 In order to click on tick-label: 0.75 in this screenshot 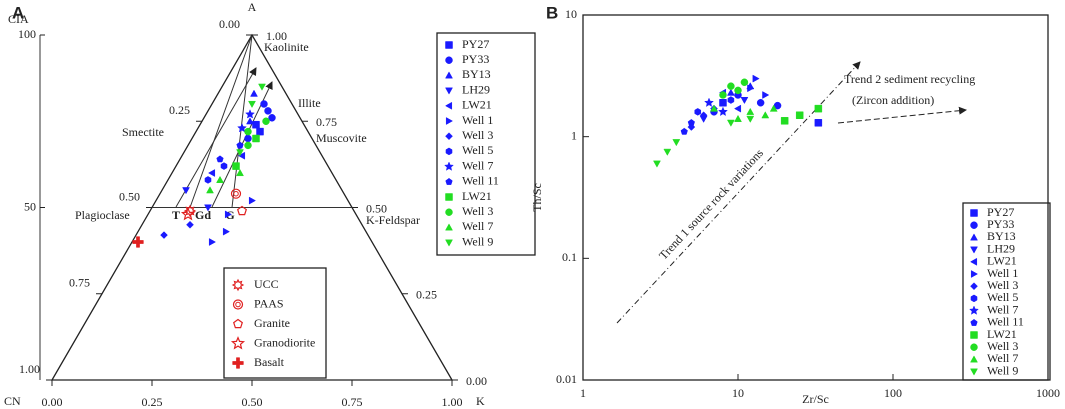, I will do `click(352, 402)`.